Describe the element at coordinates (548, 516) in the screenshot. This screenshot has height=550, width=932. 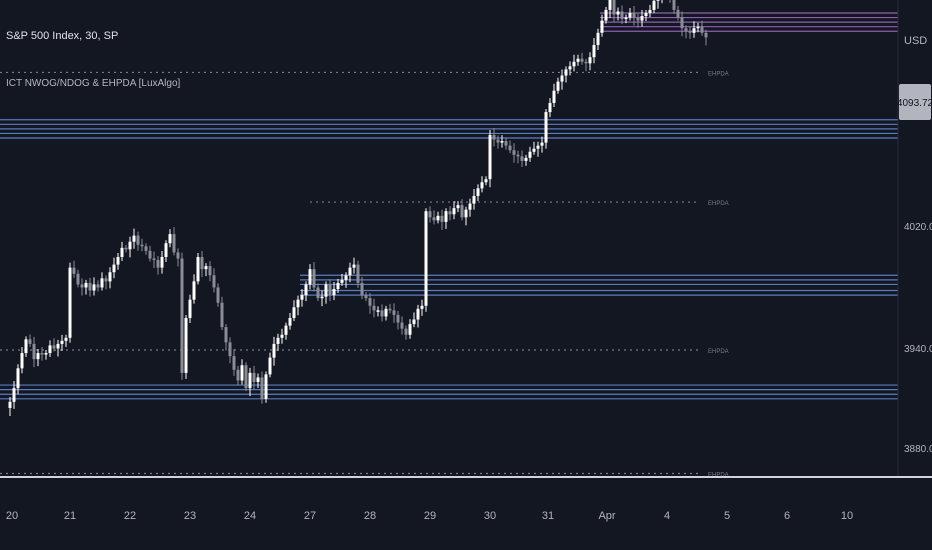
I see `time-label-31: 31` at that location.